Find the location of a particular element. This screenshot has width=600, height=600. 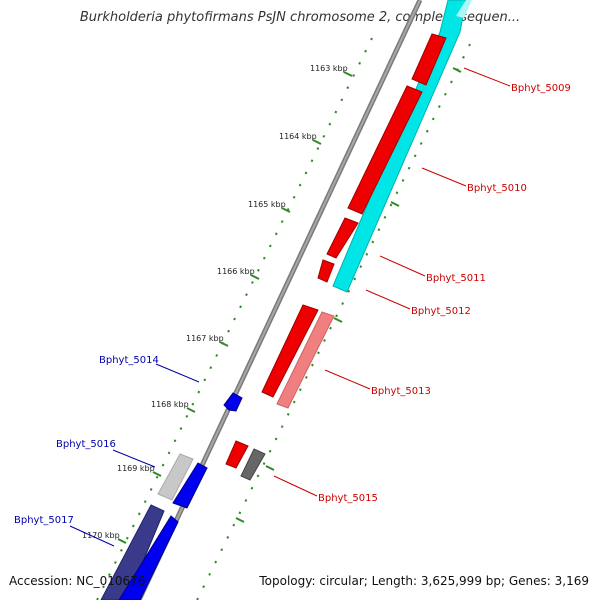

gene-label-bphyt-5014: Bphyt_5014 is located at coordinates (129, 360).